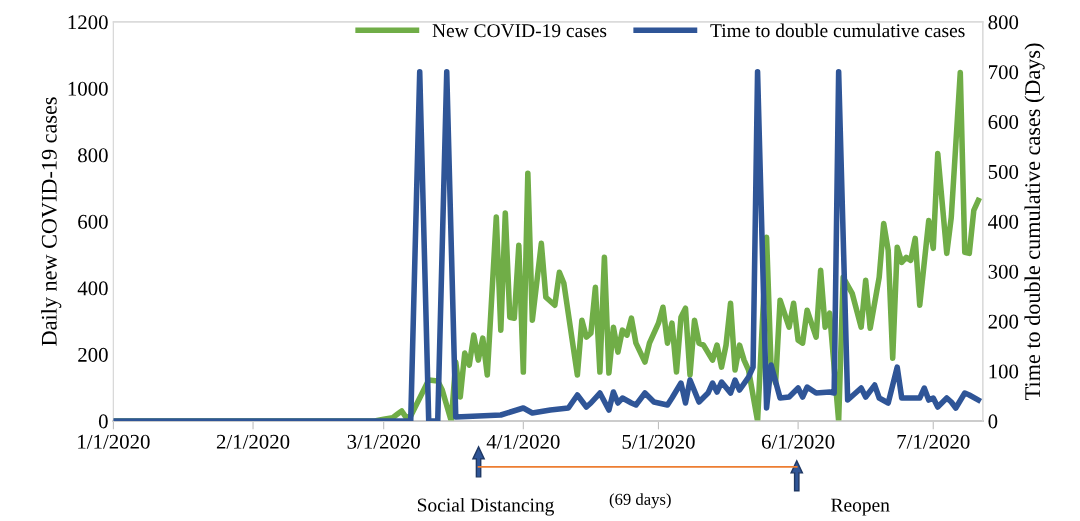 The image size is (1080, 521). What do you see at coordinates (523, 441) in the screenshot?
I see `x-tick-label: 4/1/2020` at bounding box center [523, 441].